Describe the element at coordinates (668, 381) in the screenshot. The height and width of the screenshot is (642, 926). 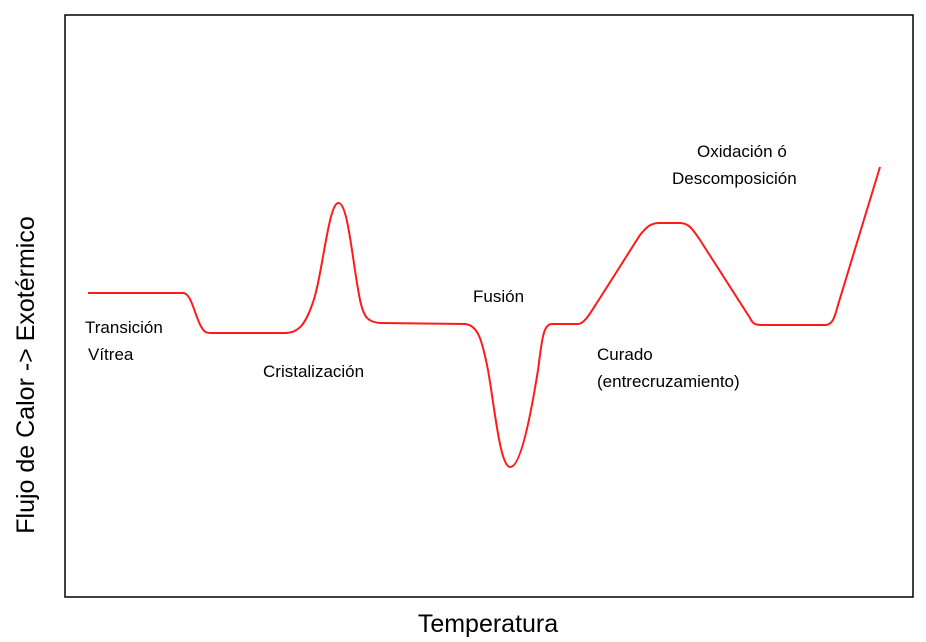
I see `annotation: (entrecruzamiento)` at that location.